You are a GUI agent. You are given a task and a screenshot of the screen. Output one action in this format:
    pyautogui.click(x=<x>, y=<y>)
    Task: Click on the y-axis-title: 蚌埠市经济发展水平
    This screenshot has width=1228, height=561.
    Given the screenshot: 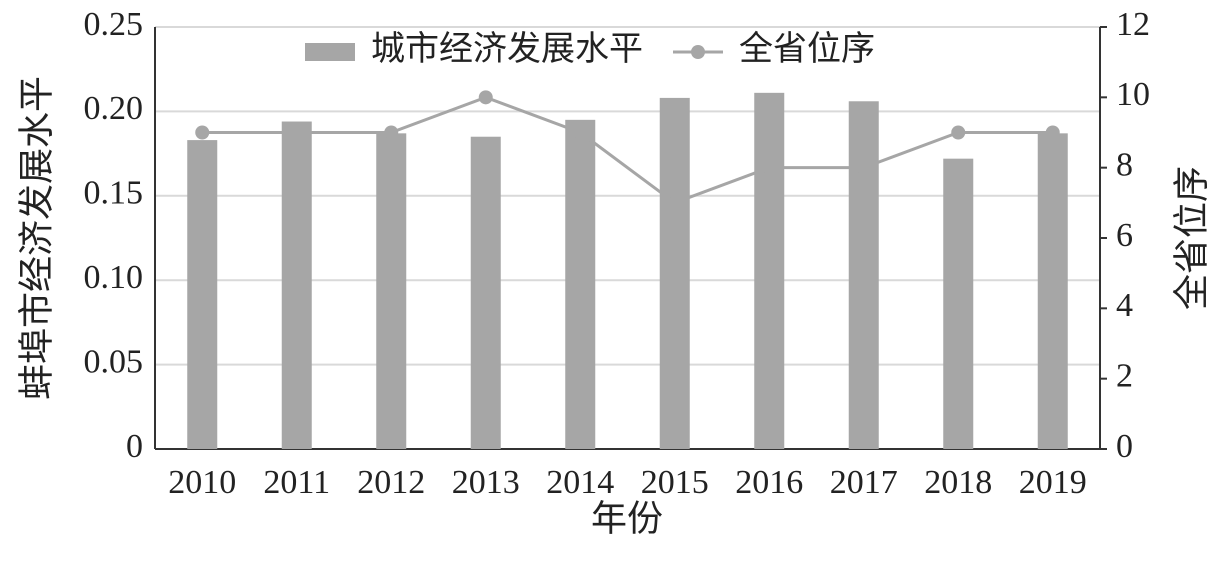 What is the action you would take?
    pyautogui.click(x=36, y=238)
    